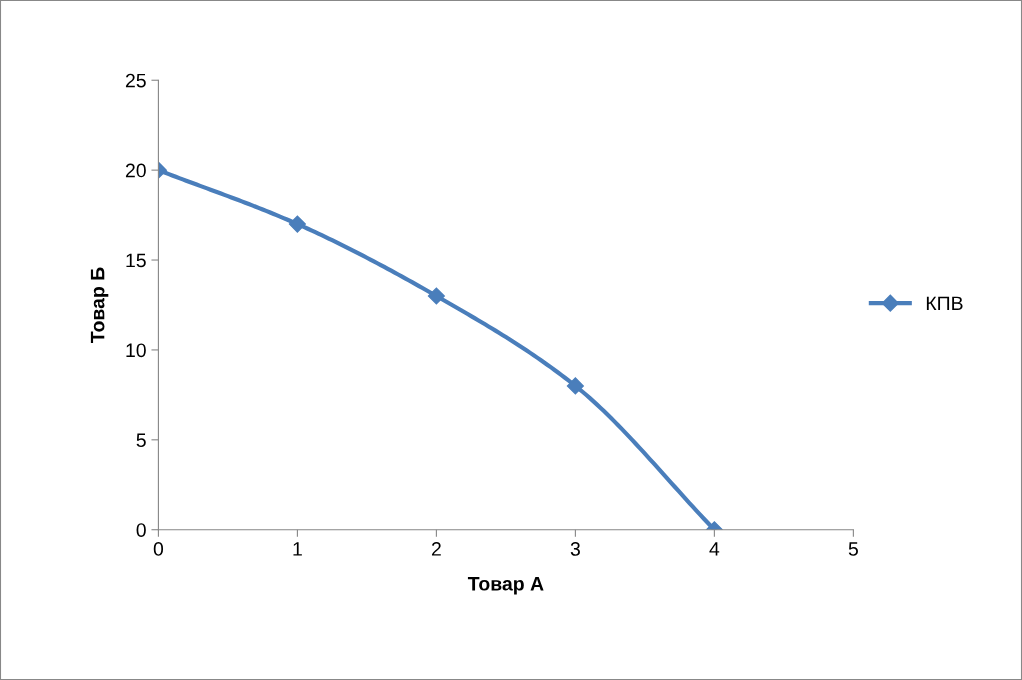 This screenshot has width=1022, height=680. Describe the element at coordinates (135, 80) in the screenshot. I see `y-tick-label: 25` at that location.